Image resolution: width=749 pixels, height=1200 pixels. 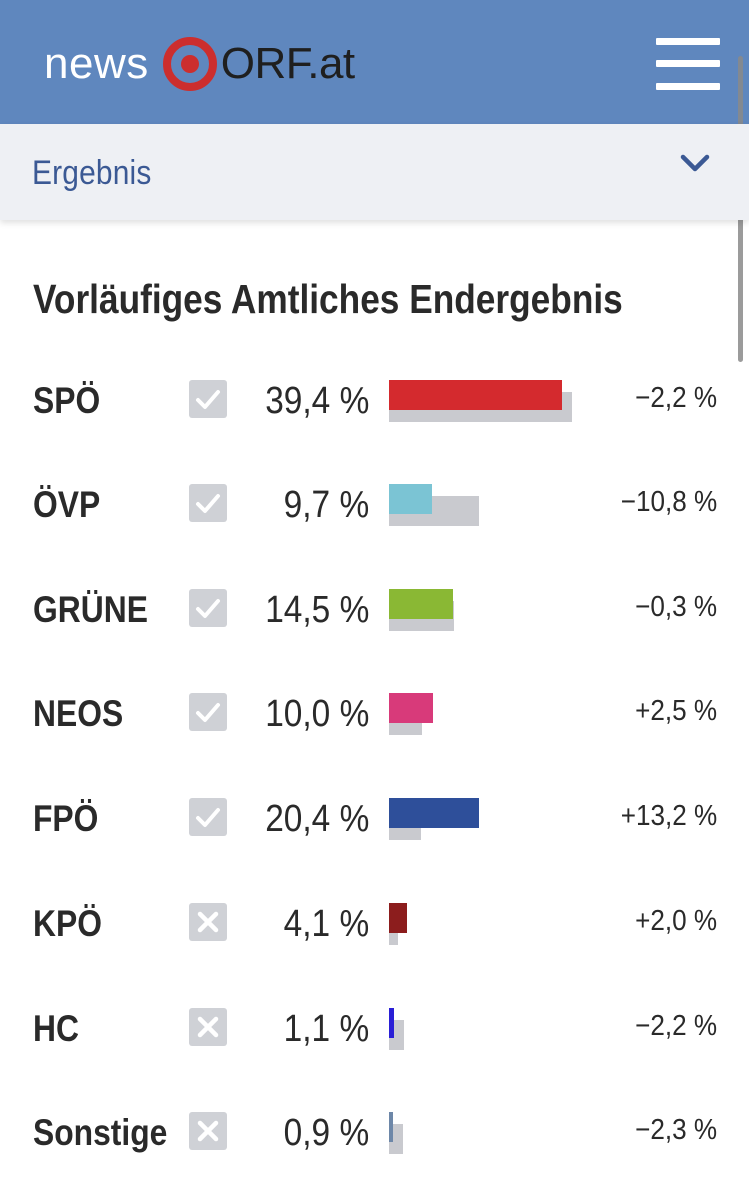 What do you see at coordinates (676, 607) in the screenshot?
I see `change-percentage: −0,3 %` at bounding box center [676, 607].